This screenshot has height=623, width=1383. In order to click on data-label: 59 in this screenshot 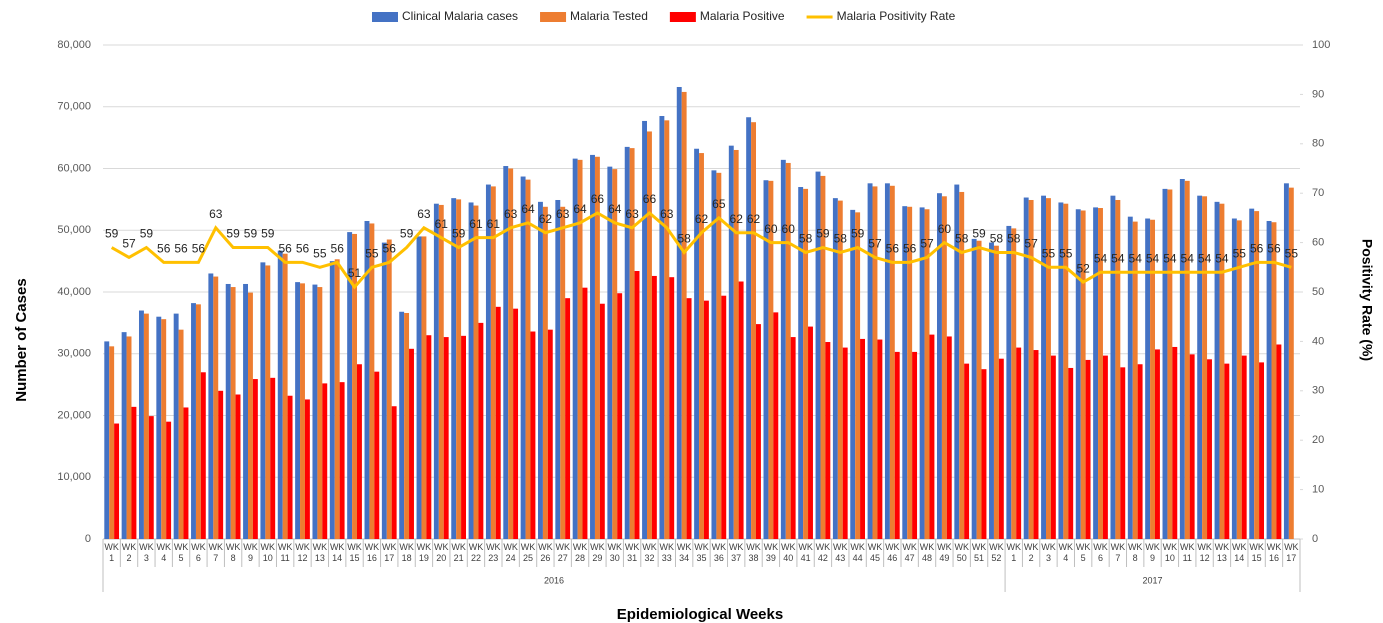, I will do `click(268, 234)`.